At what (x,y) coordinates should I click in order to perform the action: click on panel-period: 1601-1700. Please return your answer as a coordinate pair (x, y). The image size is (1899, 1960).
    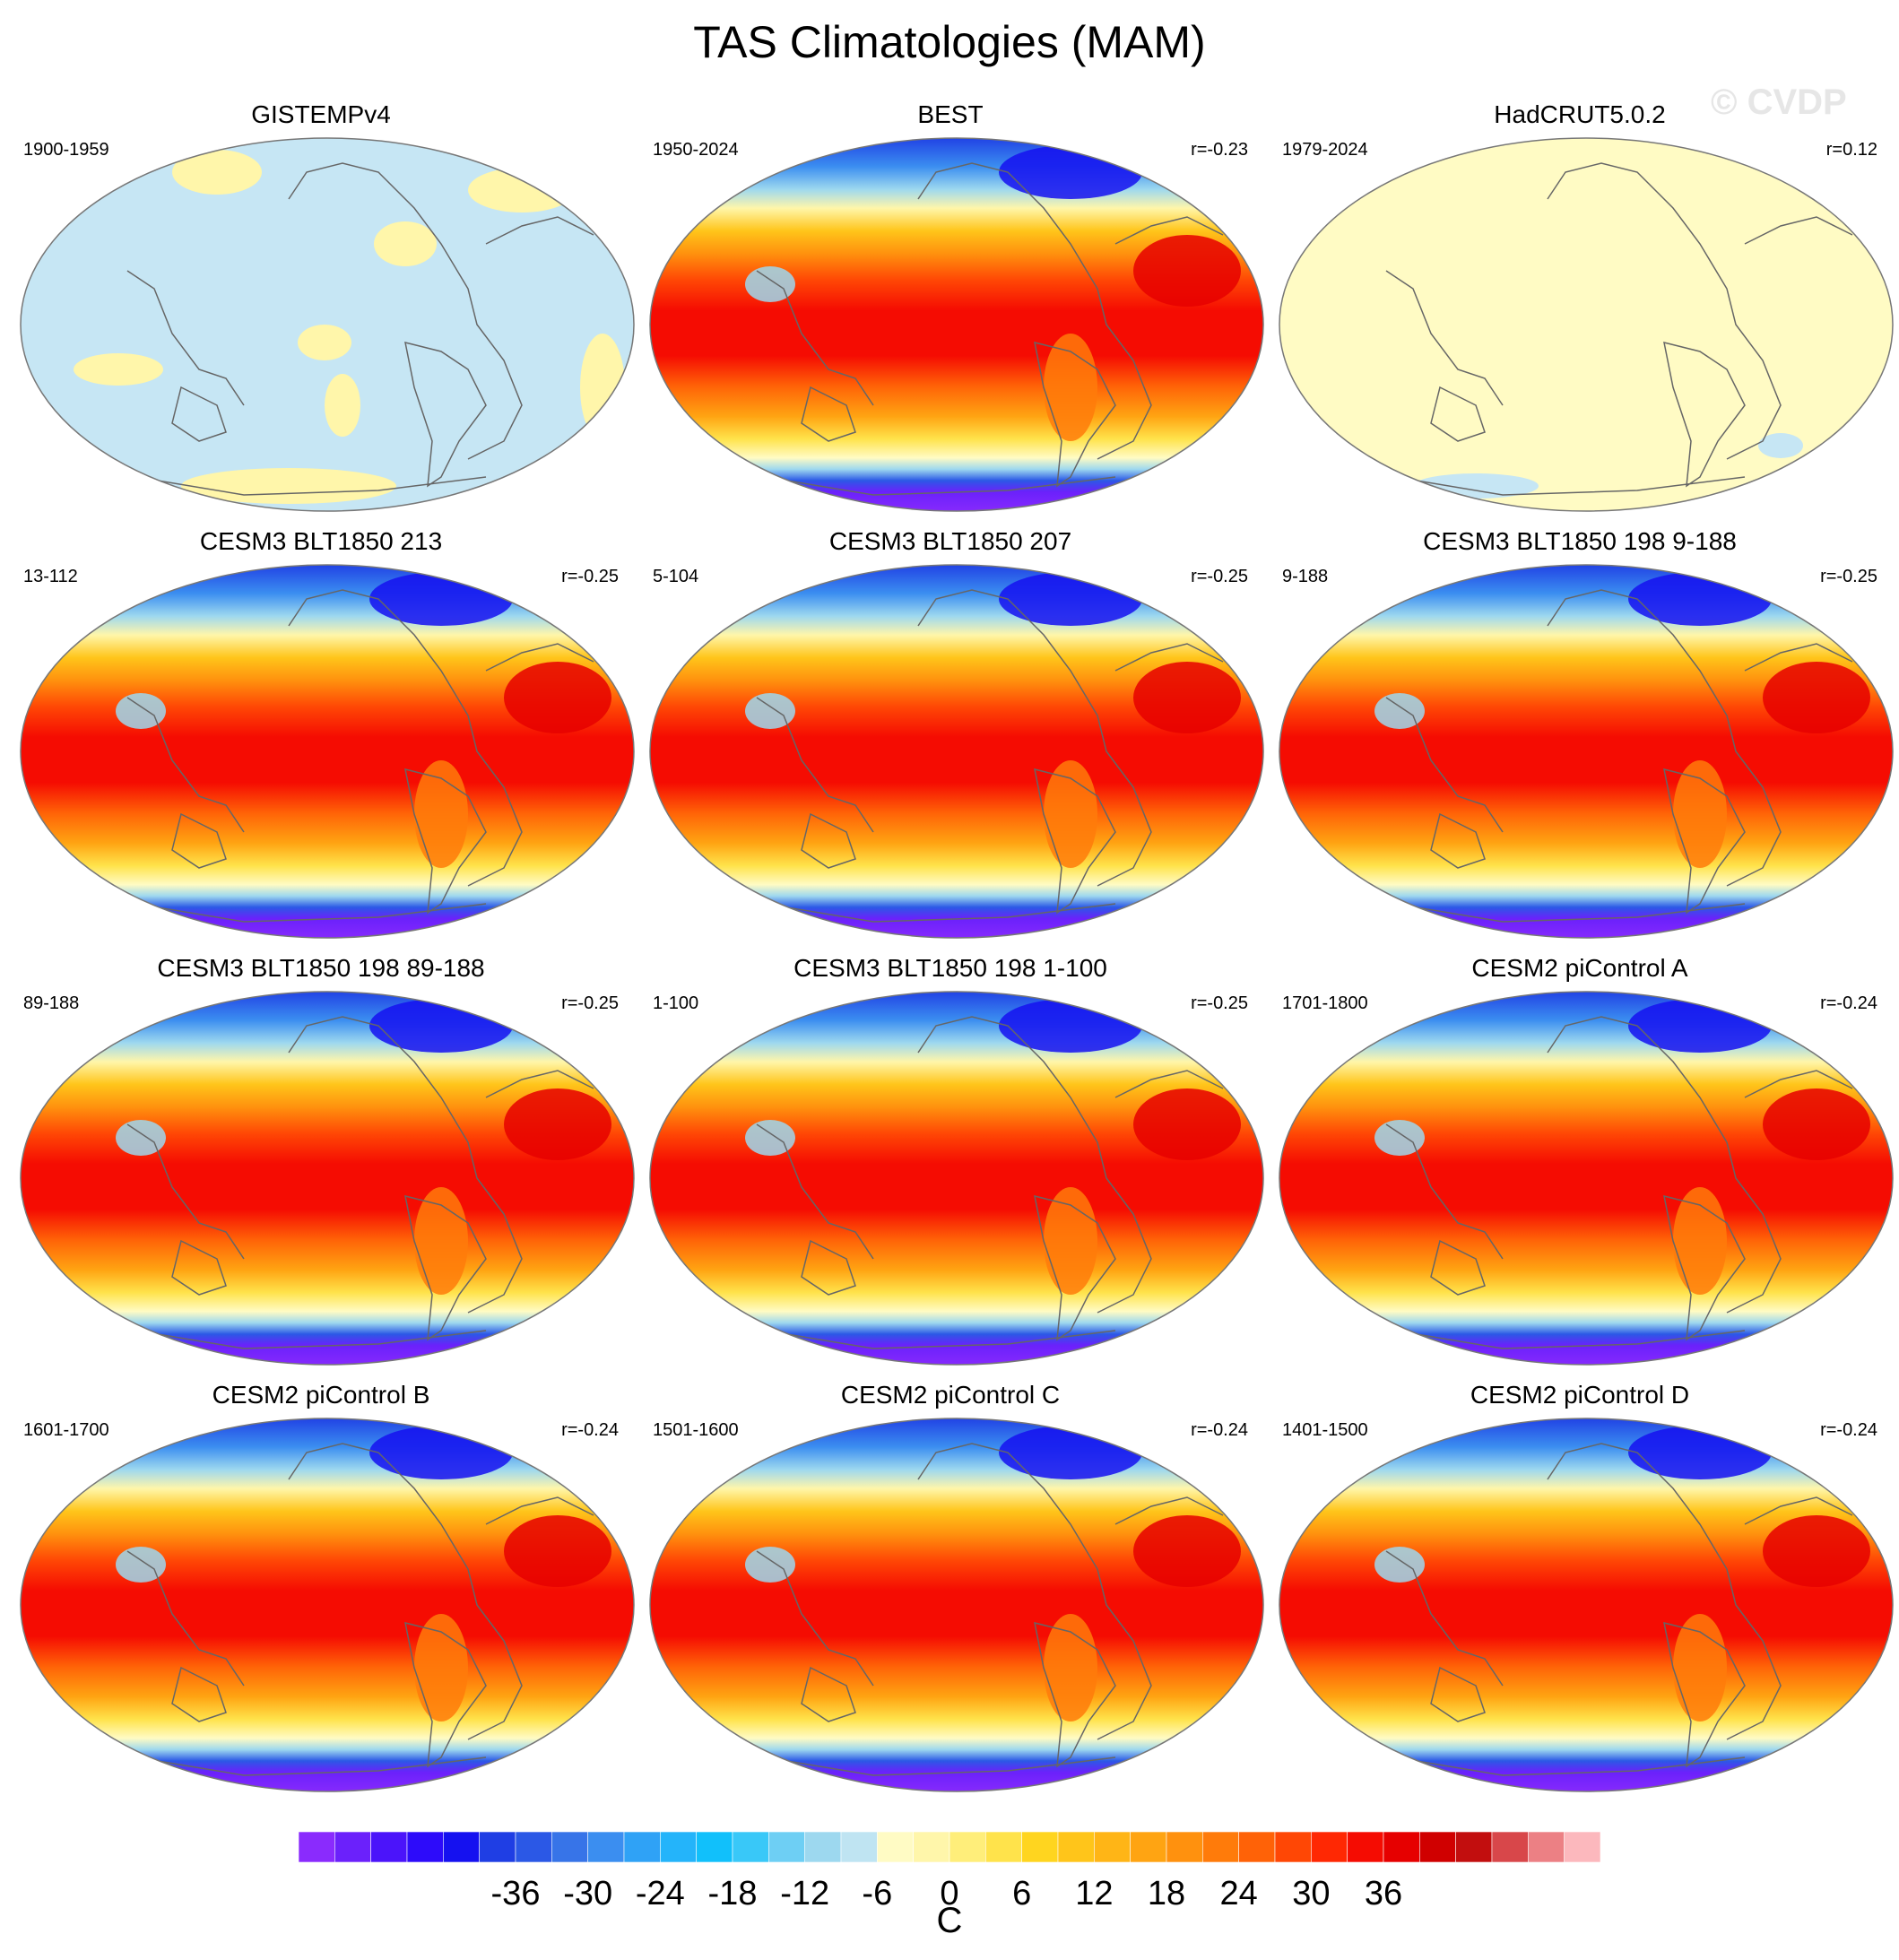
    Looking at the image, I should click on (66, 1430).